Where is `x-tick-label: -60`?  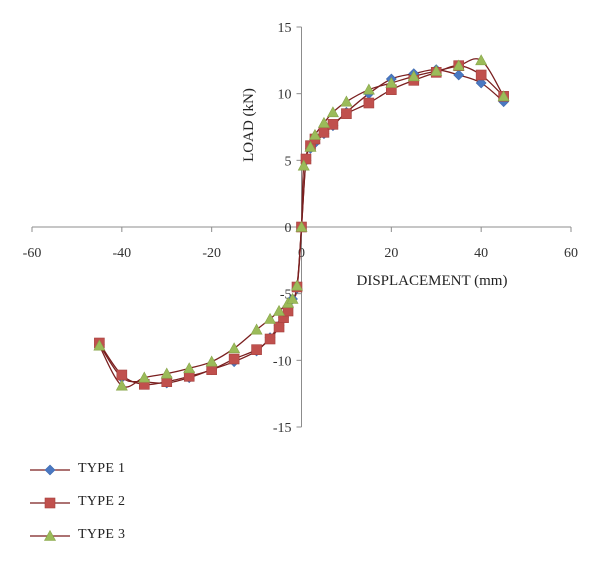
x-tick-label: -60 is located at coordinates (32, 253).